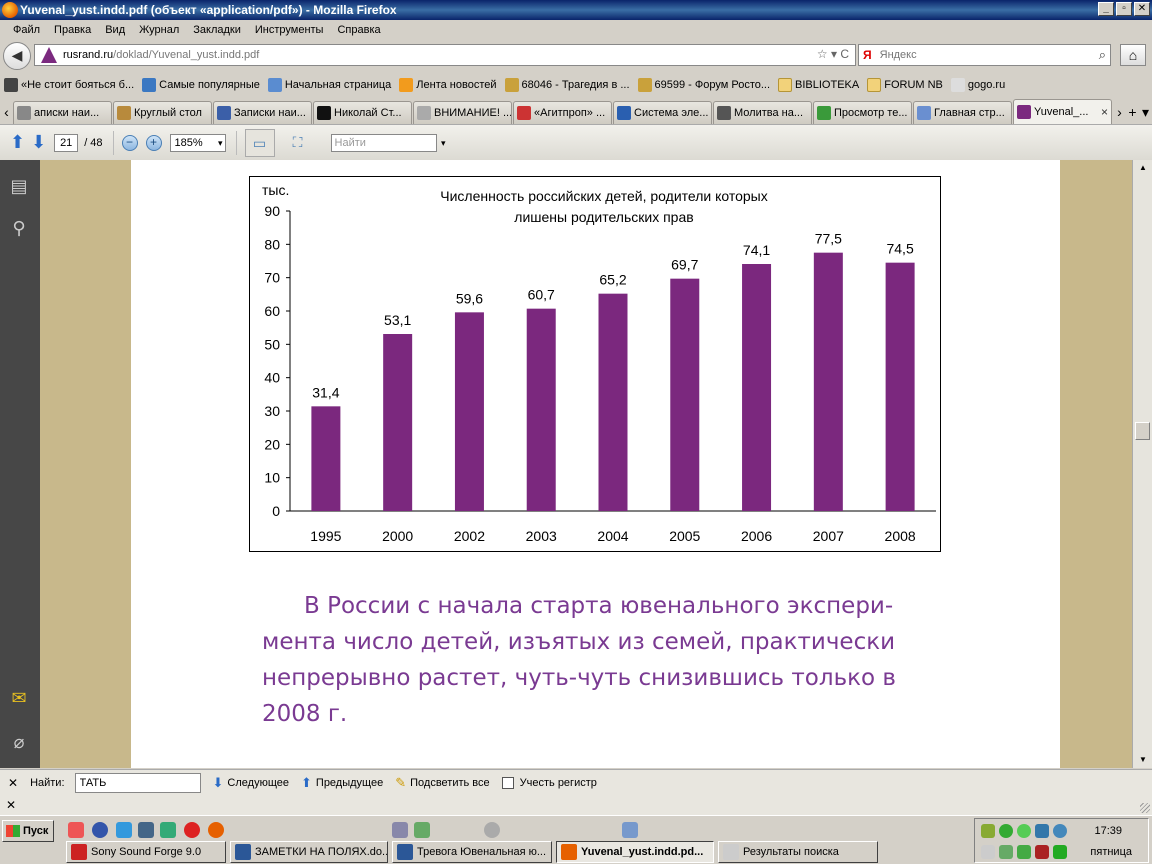  What do you see at coordinates (1108, 831) in the screenshot?
I see `clock-time: 17:39` at bounding box center [1108, 831].